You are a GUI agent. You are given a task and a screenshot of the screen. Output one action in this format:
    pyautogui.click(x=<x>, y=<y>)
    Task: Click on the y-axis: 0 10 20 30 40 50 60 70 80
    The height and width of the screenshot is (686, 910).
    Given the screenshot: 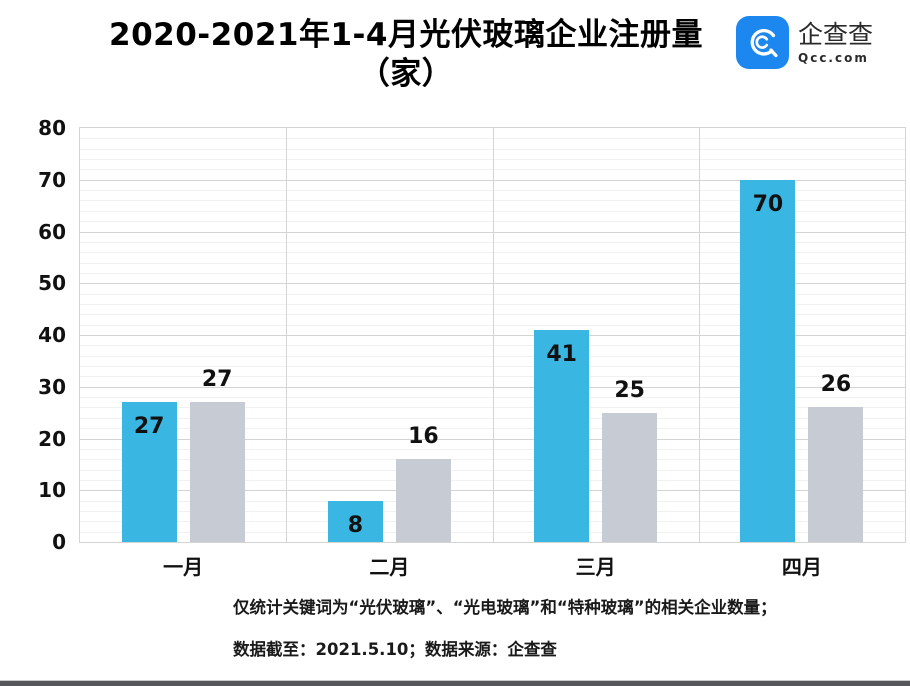 What is the action you would take?
    pyautogui.click(x=33, y=335)
    